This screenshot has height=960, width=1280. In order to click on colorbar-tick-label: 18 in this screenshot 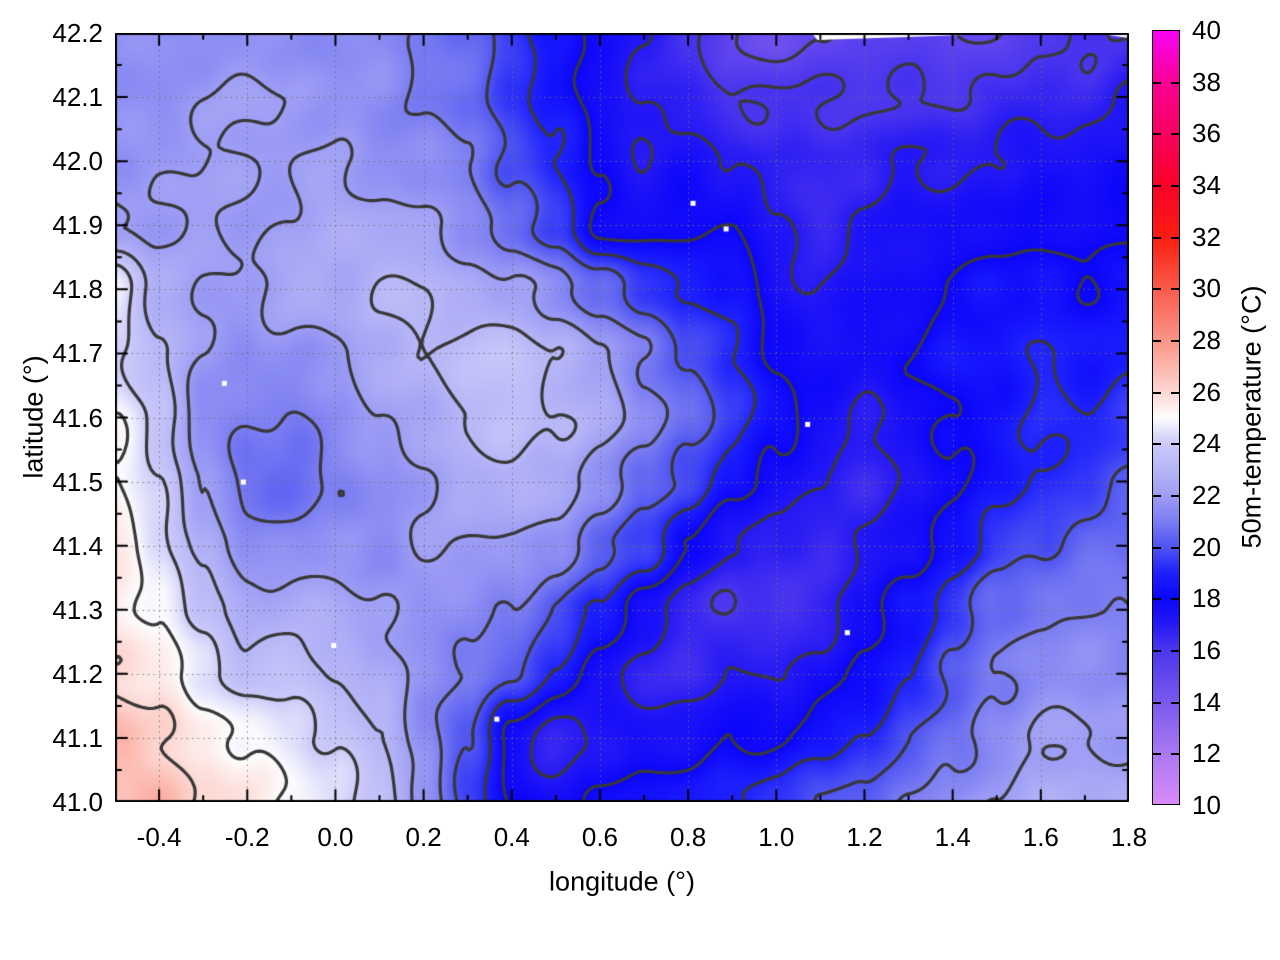, I will do `click(1206, 598)`.